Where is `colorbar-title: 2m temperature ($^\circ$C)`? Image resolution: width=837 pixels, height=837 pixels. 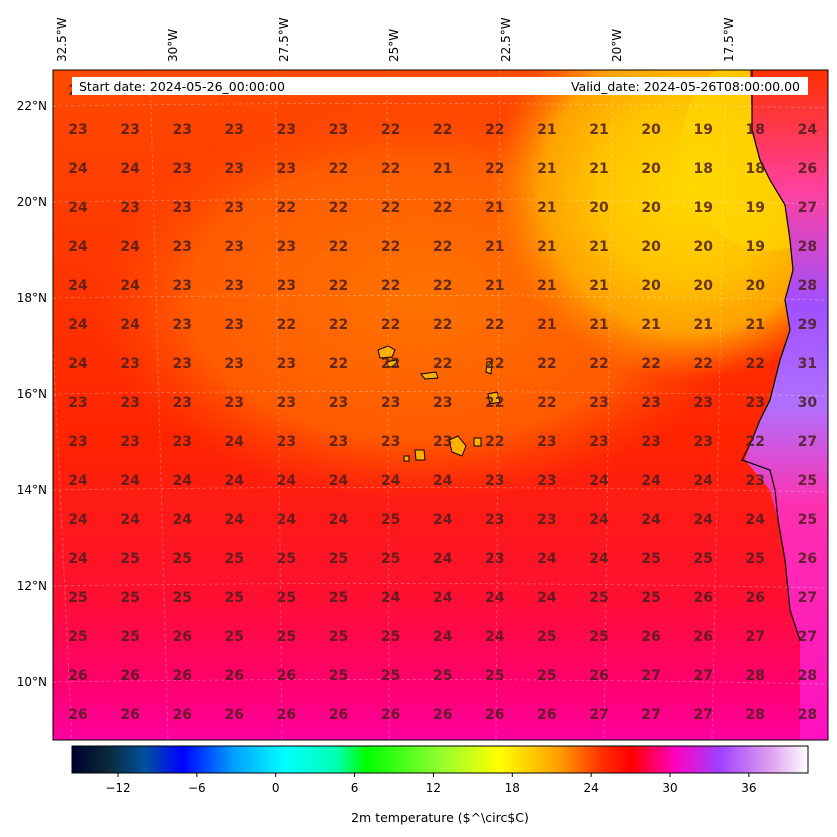
colorbar-title: 2m temperature ($^\circ$C) is located at coordinates (440, 817).